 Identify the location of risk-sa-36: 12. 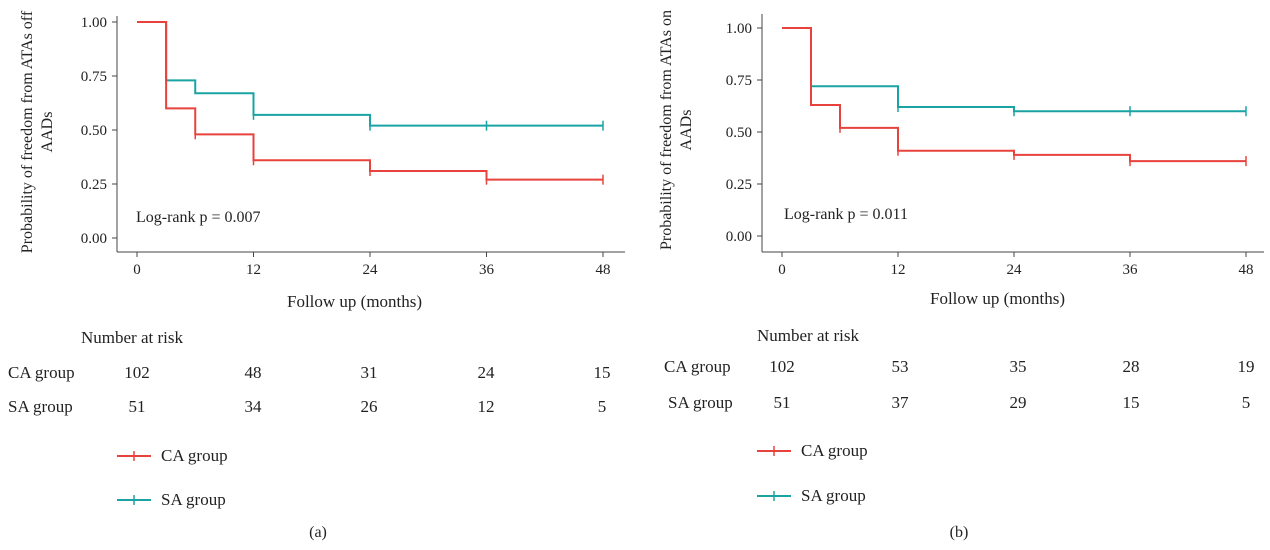
(486, 406).